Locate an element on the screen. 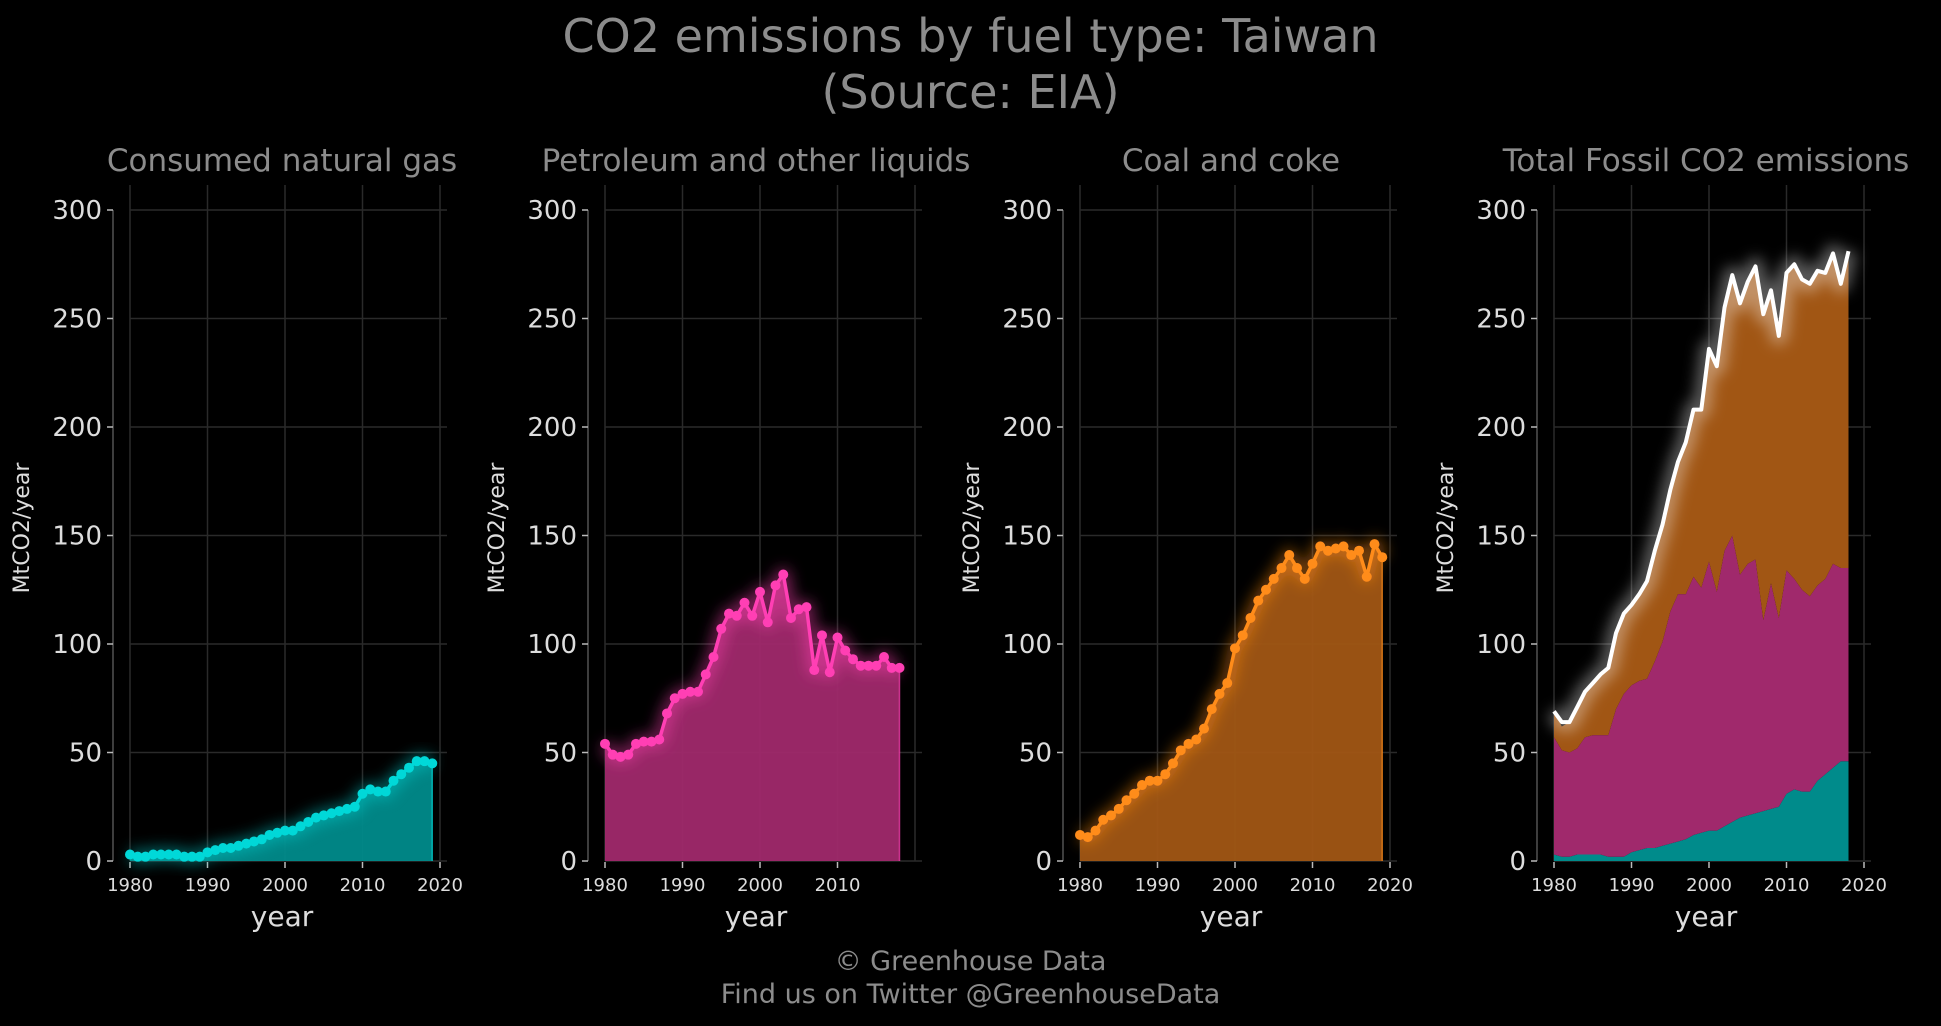  chart-title-line1: CO2 emissions by fuel type: Taiwan is located at coordinates (970, 36).